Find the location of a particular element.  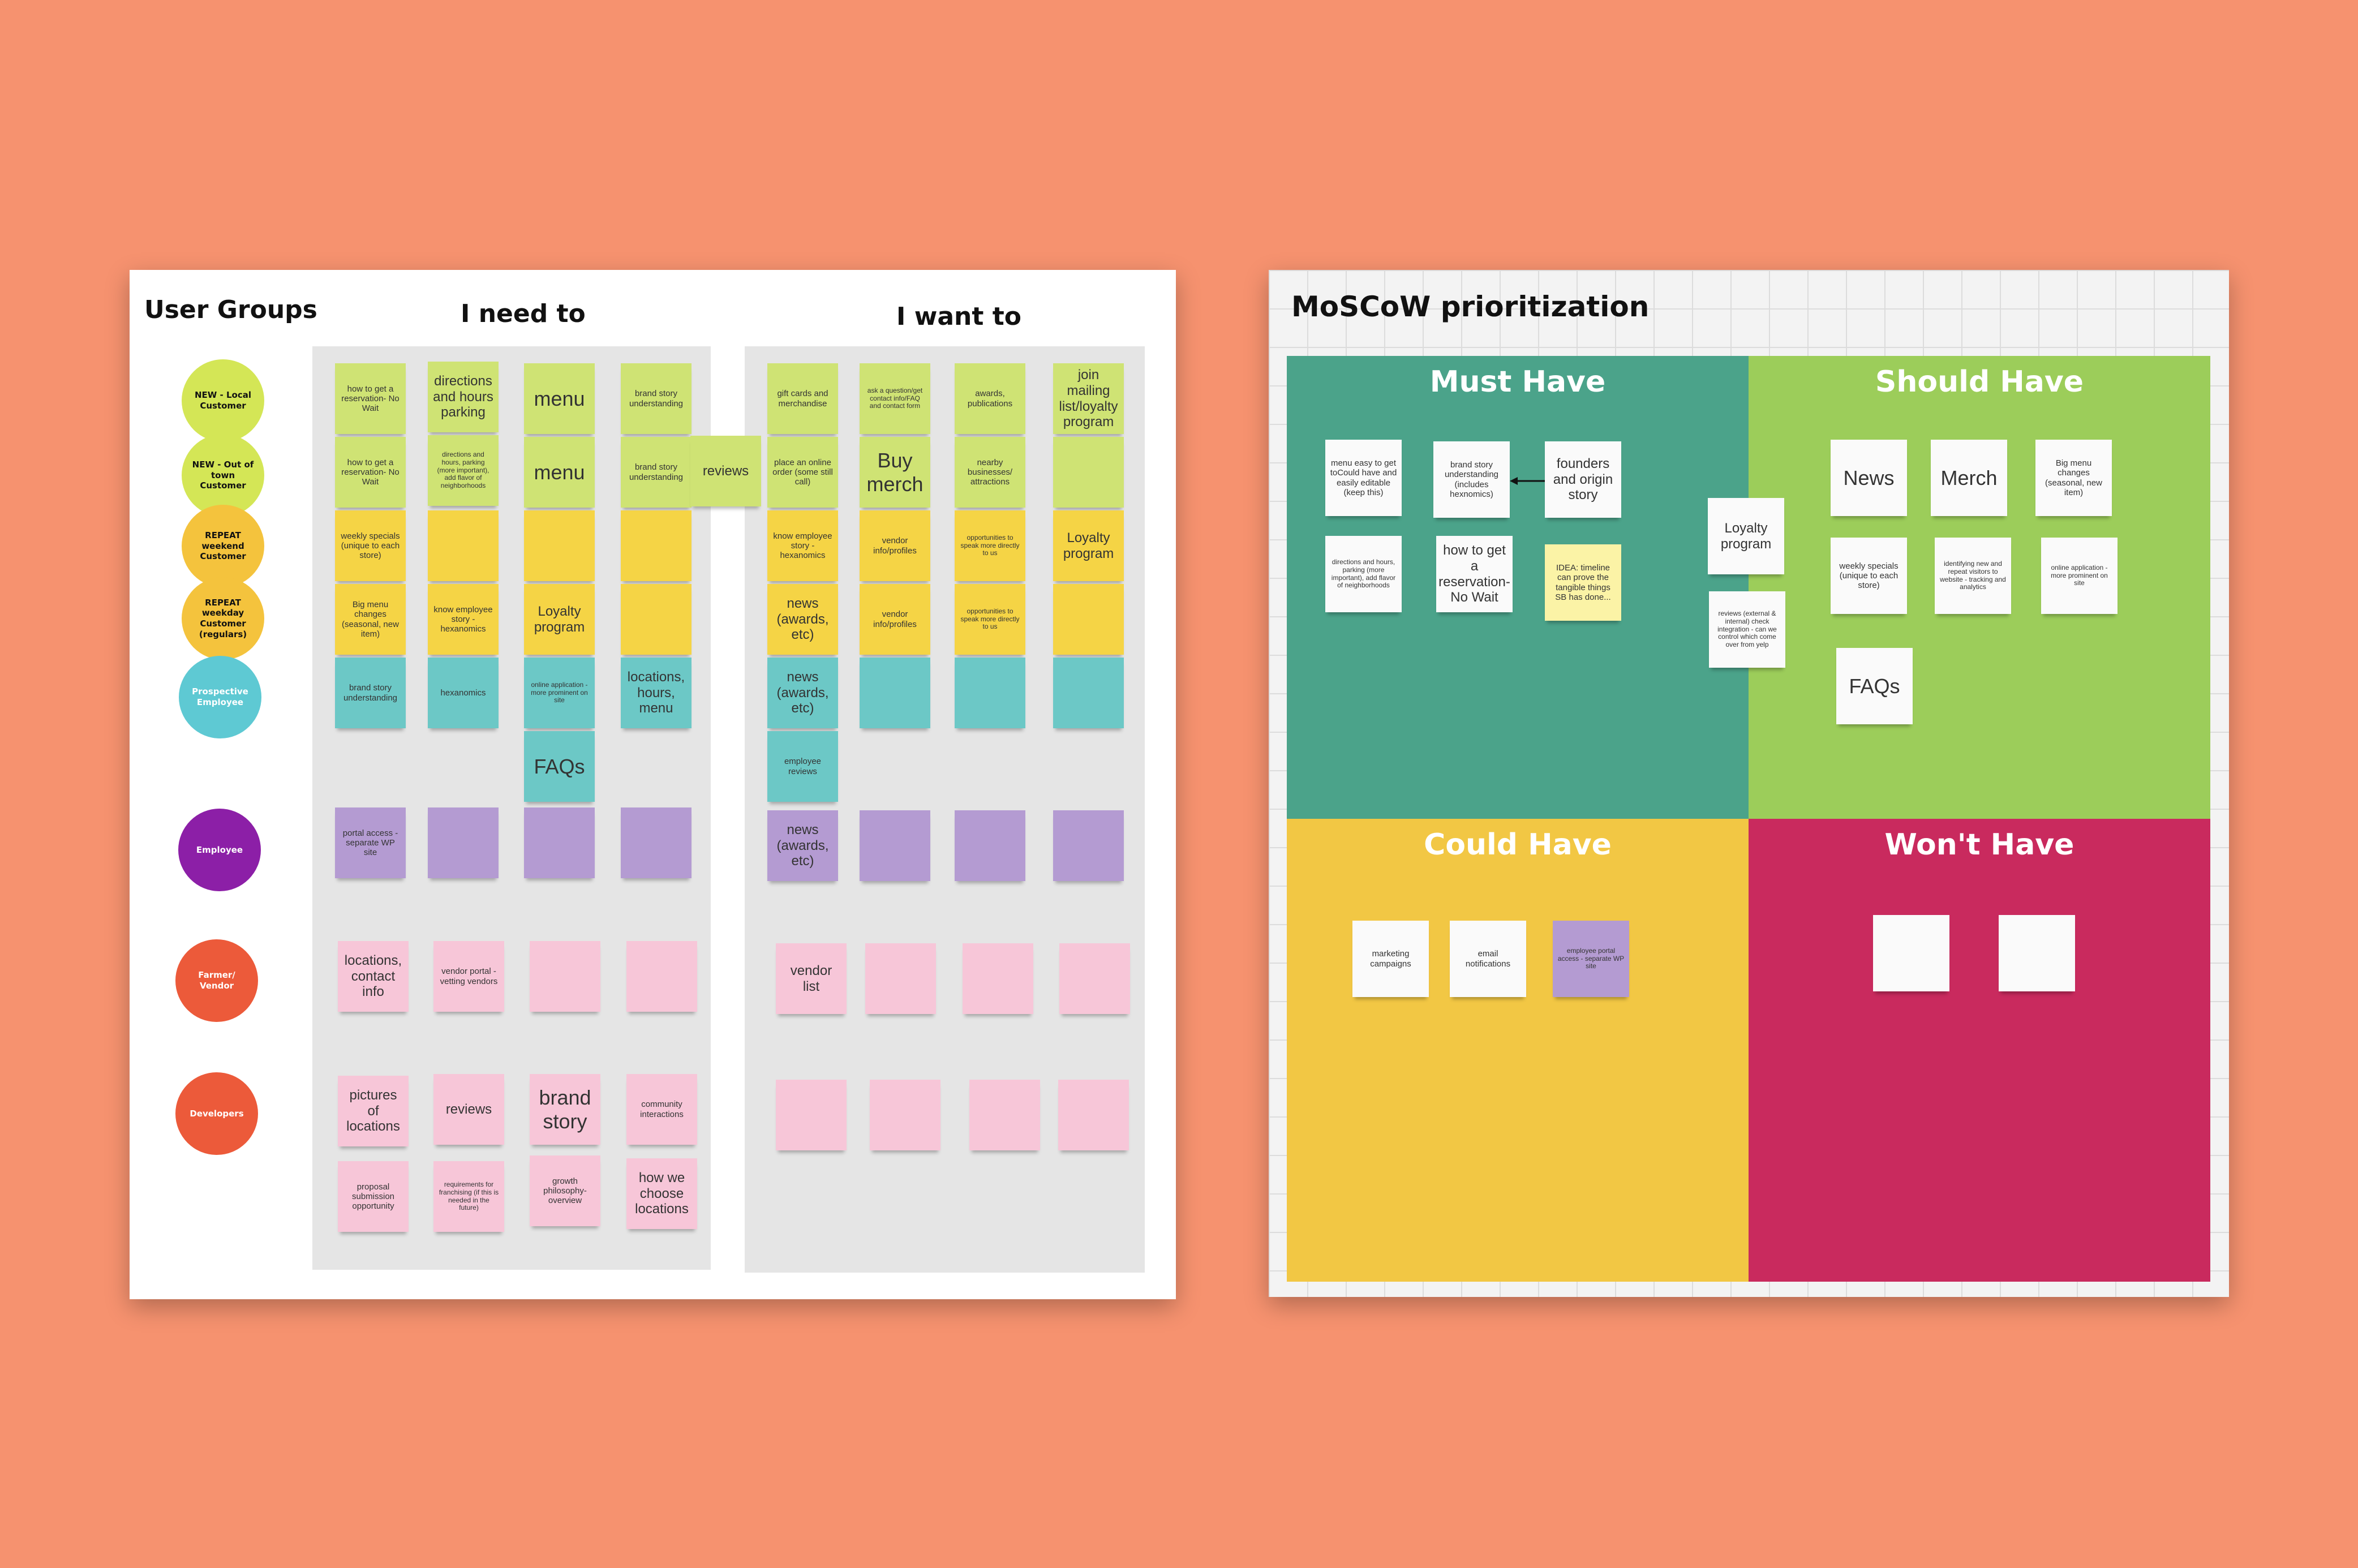

sticky-note: email notifications is located at coordinates (1488, 959).